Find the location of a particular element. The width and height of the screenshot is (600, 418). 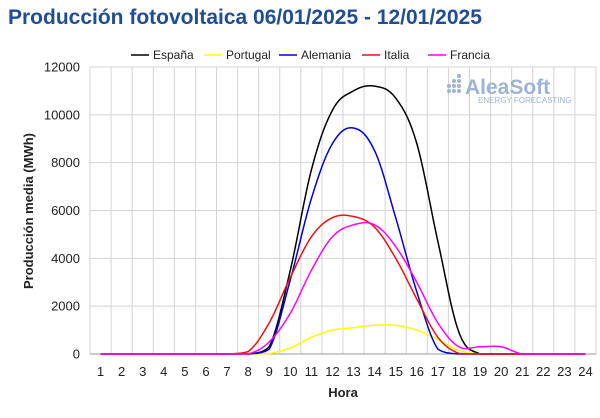

legend-label-portugal: Portugal is located at coordinates (248, 55).